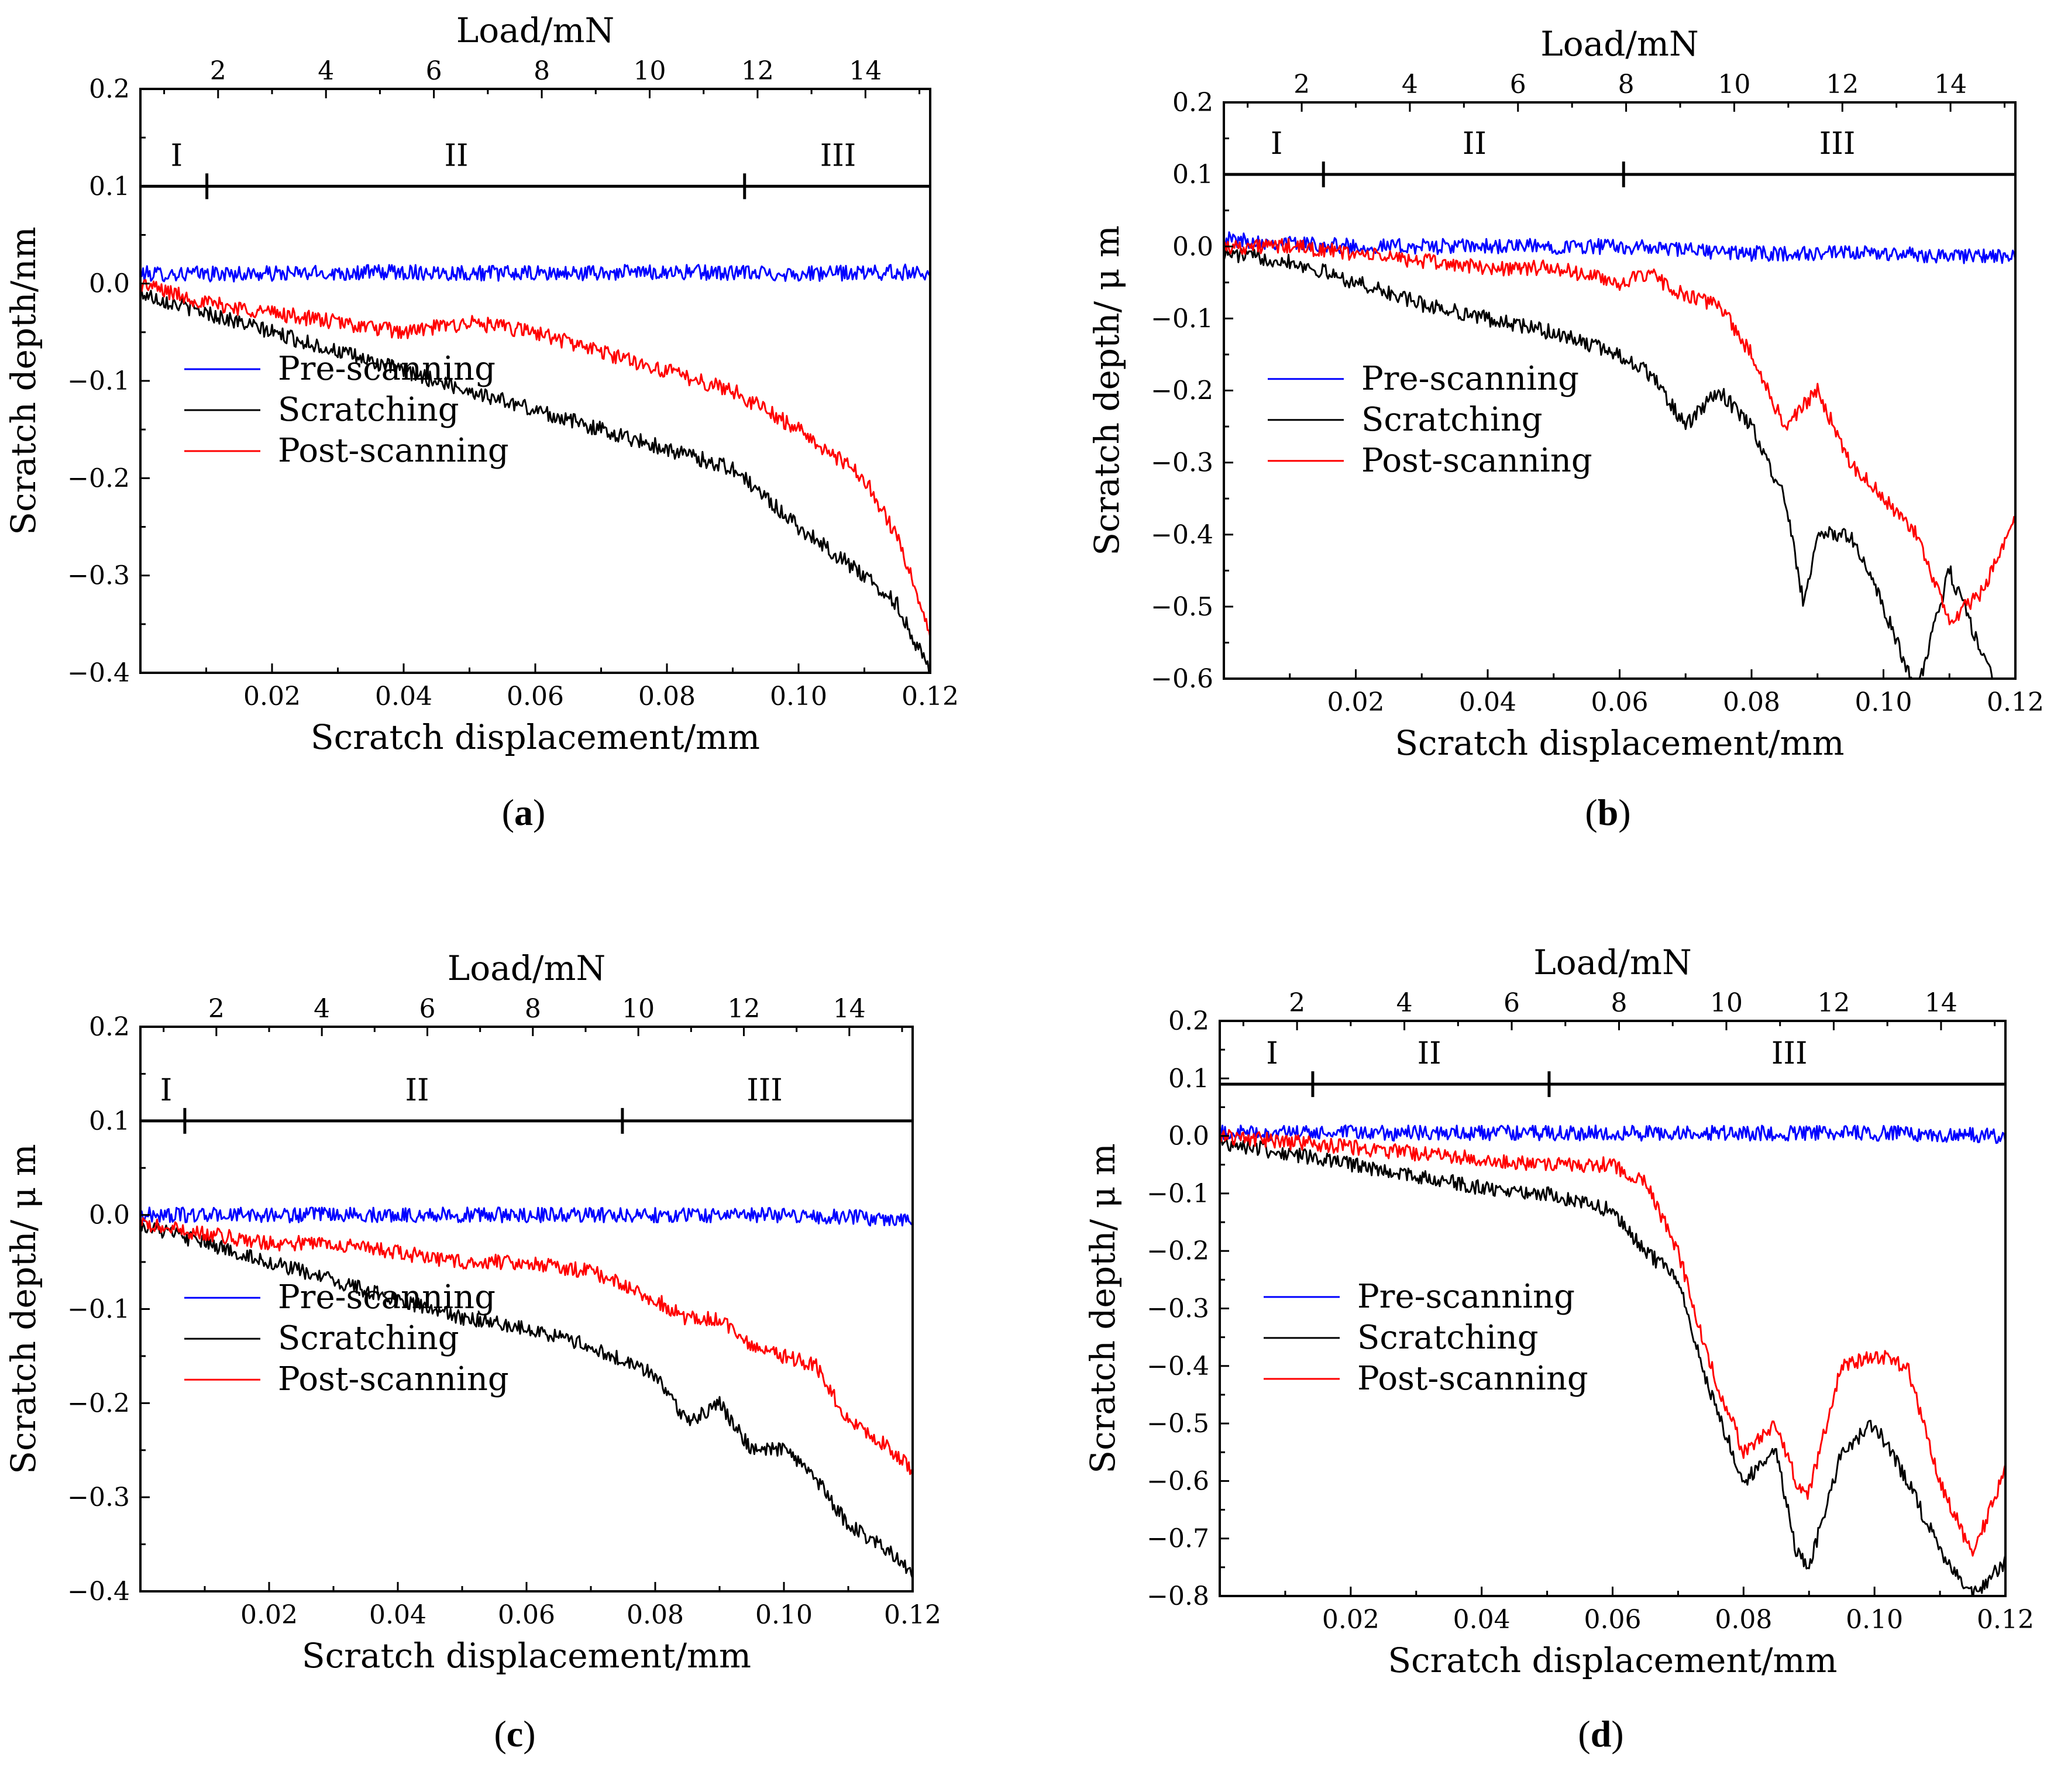  What do you see at coordinates (524, 812) in the screenshot?
I see `panel-caption: (a)` at bounding box center [524, 812].